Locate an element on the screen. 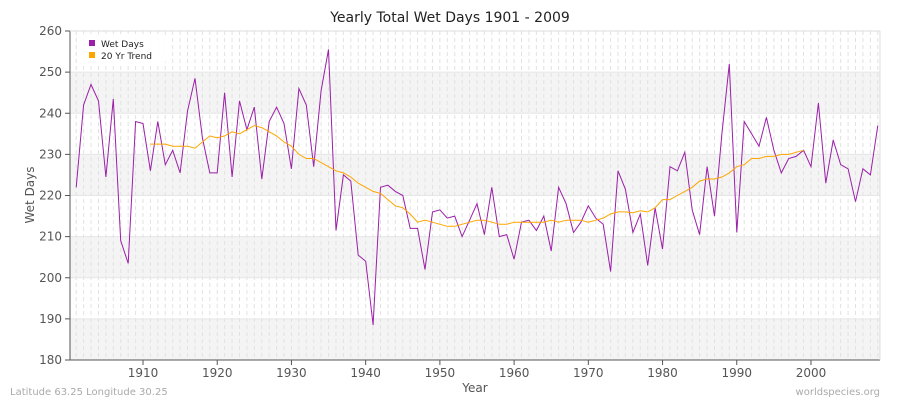 This screenshot has width=900, height=400. legend-label-wet-days: Wet Days is located at coordinates (122, 45).